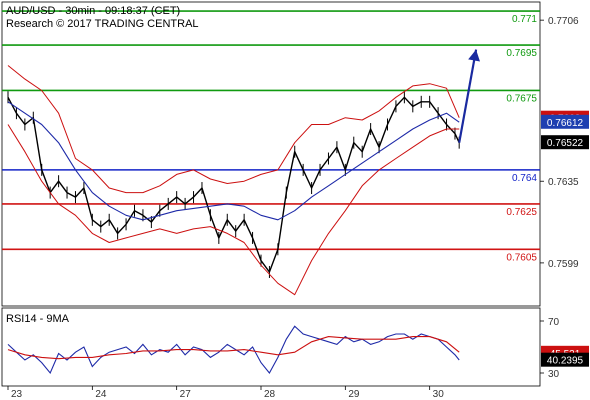 The width and height of the screenshot is (590, 400). What do you see at coordinates (554, 322) in the screenshot?
I see `rsi-y-tick-label: 70` at bounding box center [554, 322].